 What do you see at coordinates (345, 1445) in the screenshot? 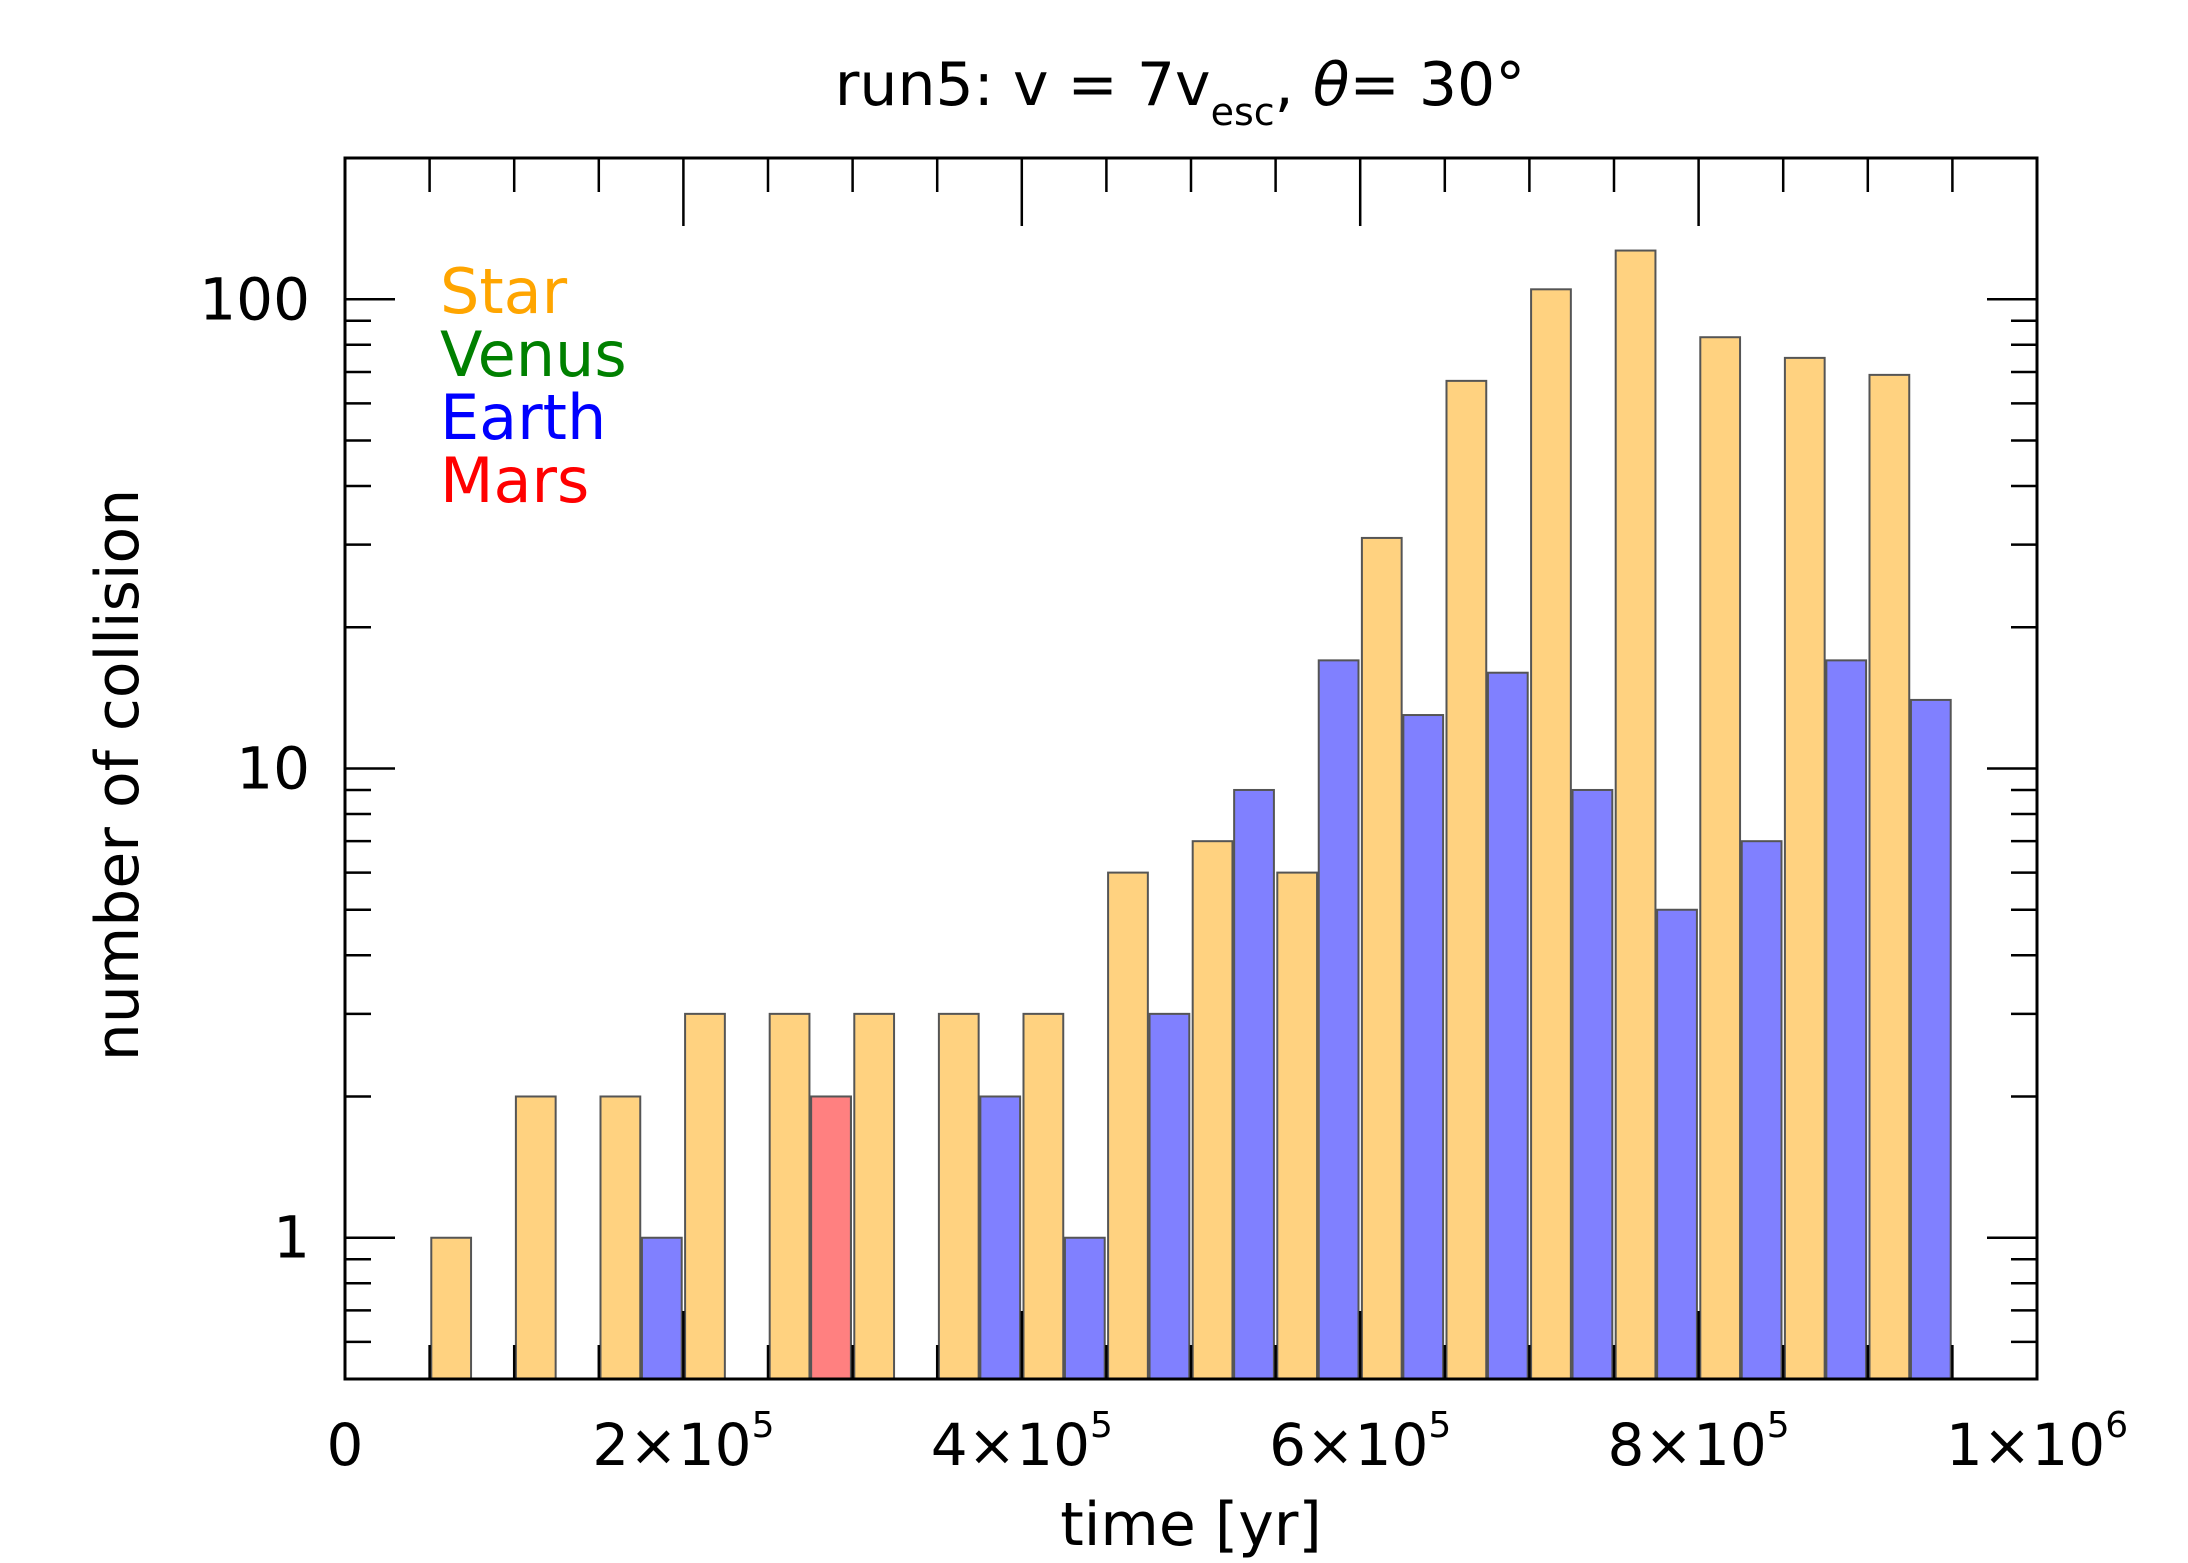
I see `x-tick-label: 0` at bounding box center [345, 1445].